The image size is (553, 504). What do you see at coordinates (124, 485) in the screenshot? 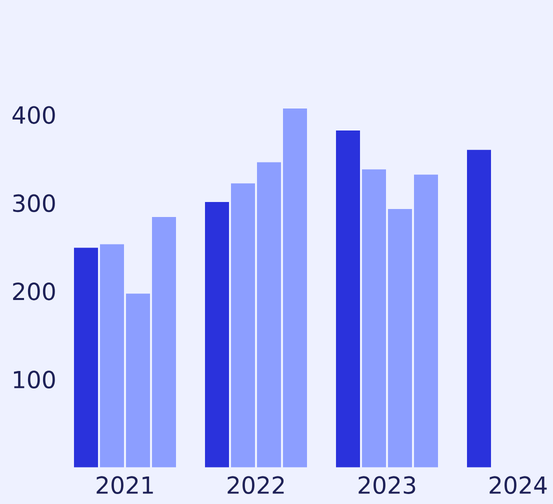
I see `x-tick-label: 2021` at bounding box center [124, 485].